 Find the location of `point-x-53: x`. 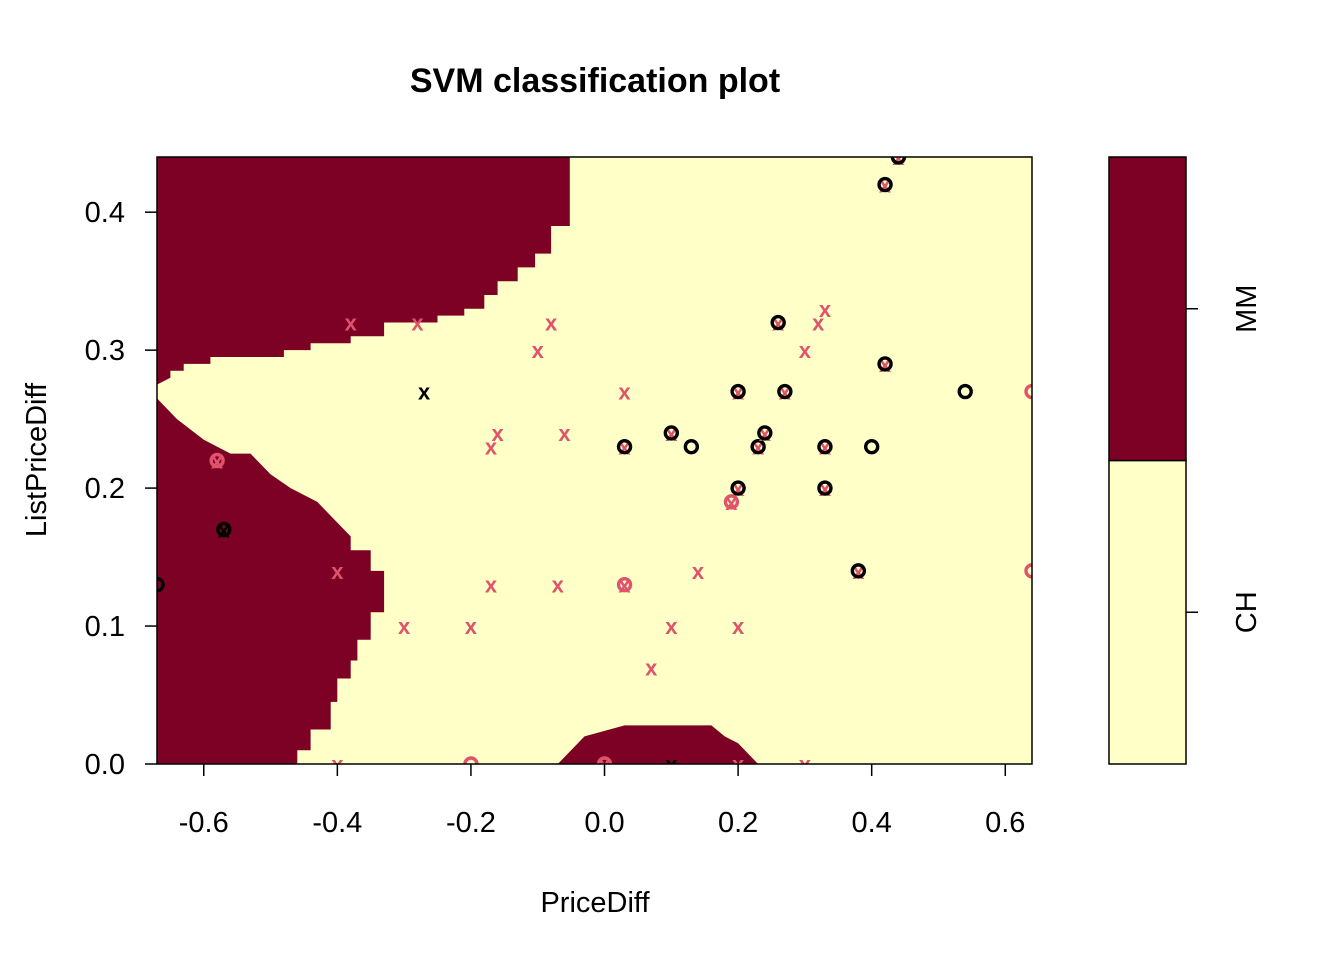

point-x-53: x is located at coordinates (818, 323).